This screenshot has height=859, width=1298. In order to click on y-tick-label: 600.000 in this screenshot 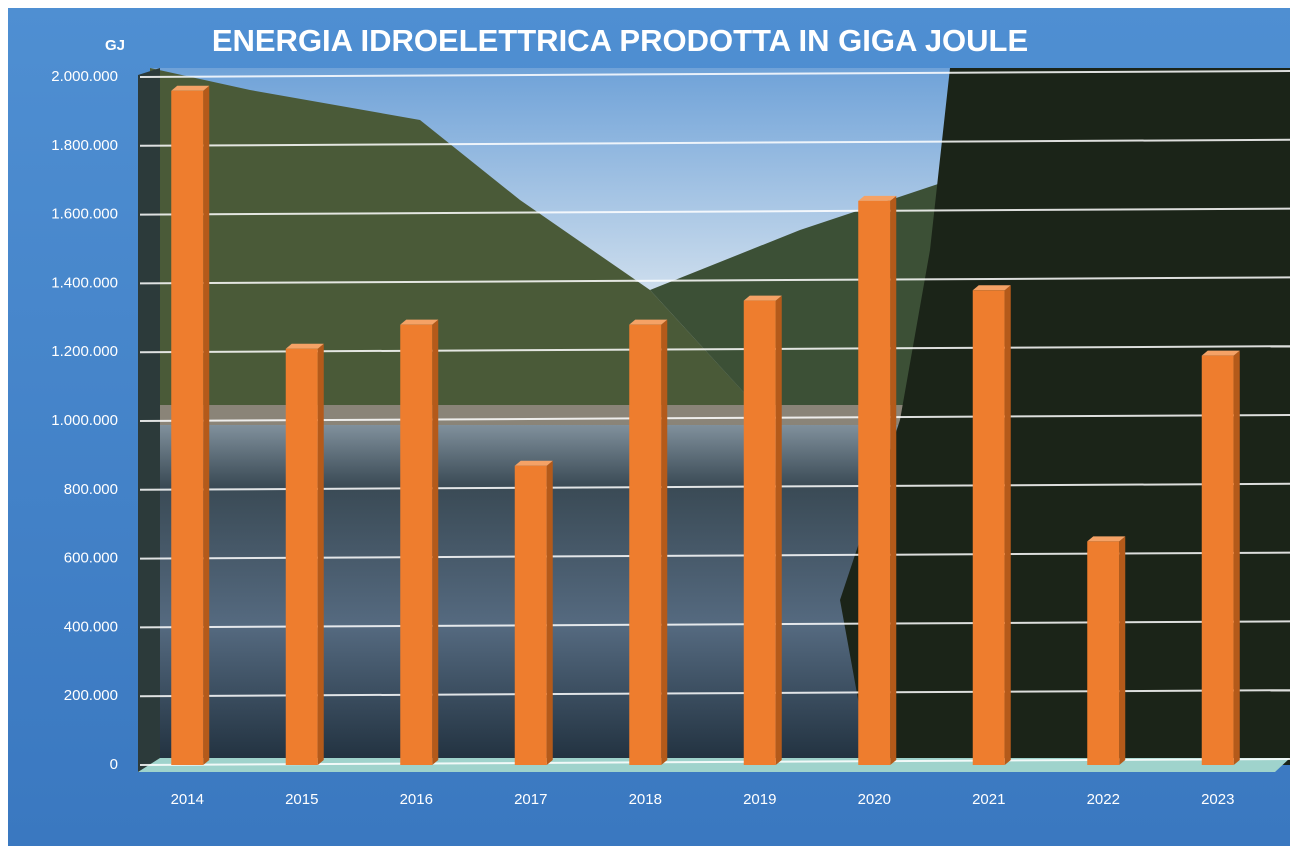, I will do `click(91, 558)`.